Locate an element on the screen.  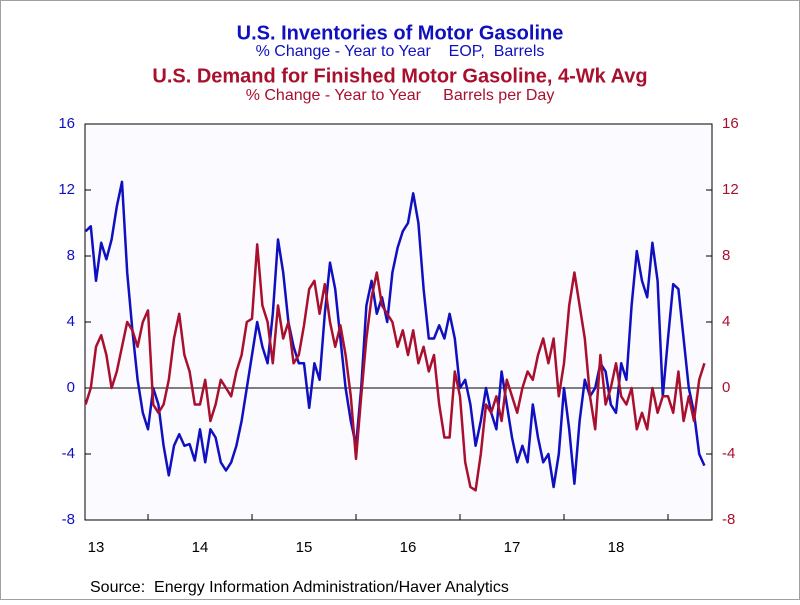
y-tick-label: 0 is located at coordinates (71, 387).